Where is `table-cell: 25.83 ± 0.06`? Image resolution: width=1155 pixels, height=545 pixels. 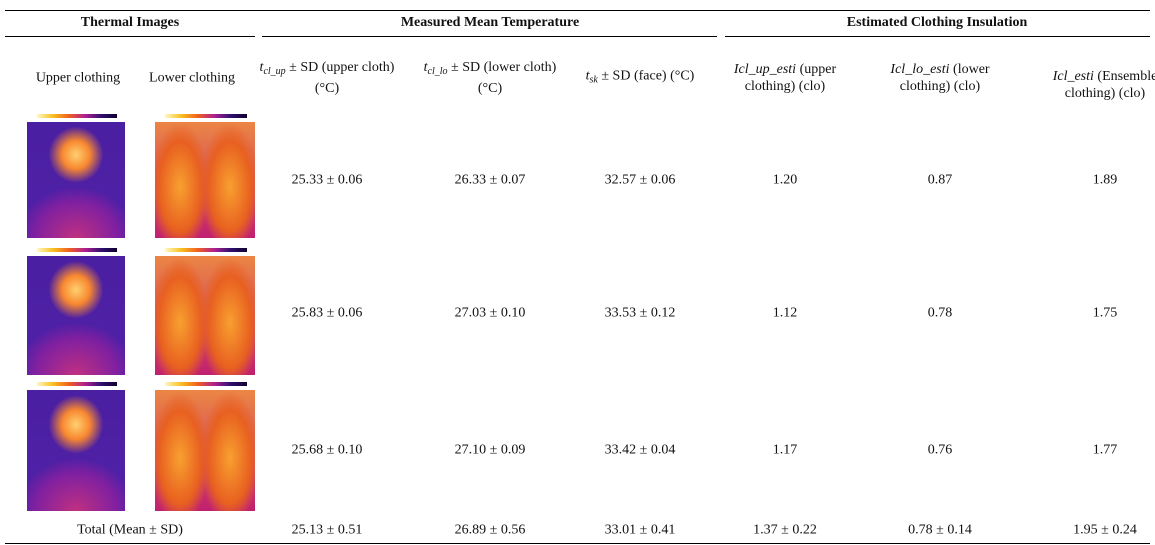
table-cell: 25.83 ± 0.06 is located at coordinates (327, 313).